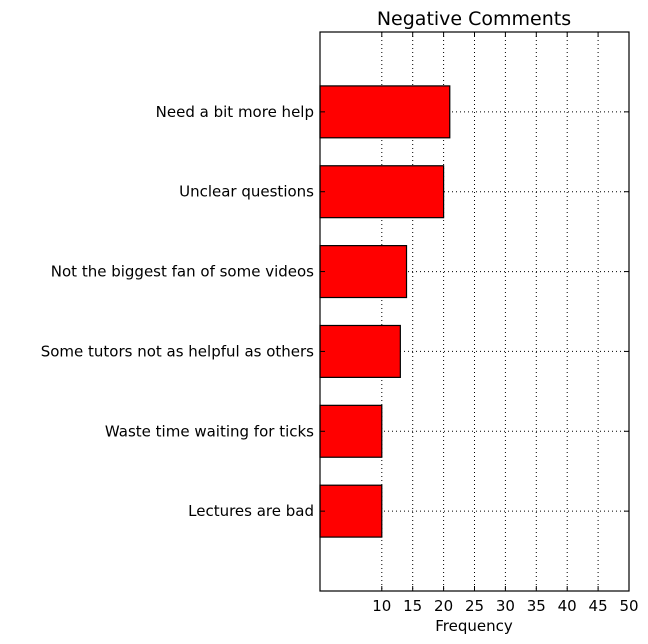 The height and width of the screenshot is (644, 648). What do you see at coordinates (177, 351) in the screenshot?
I see `category-label: Some tutors not as helpful as others` at bounding box center [177, 351].